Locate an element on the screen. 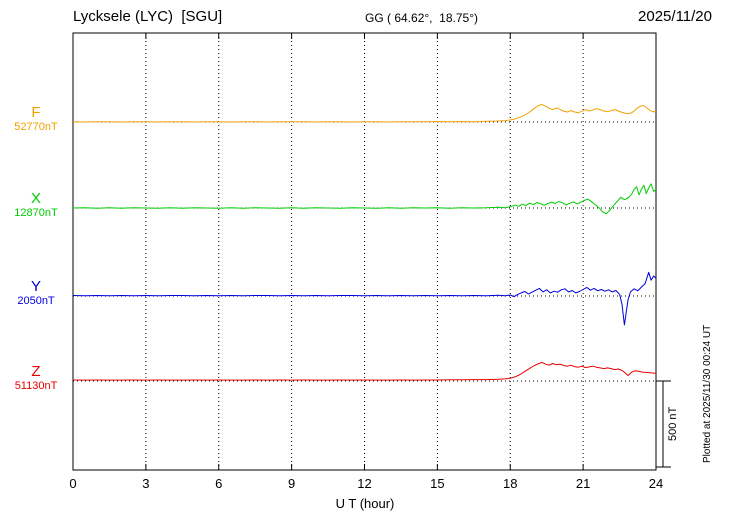 The width and height of the screenshot is (730, 520). trace-z is located at coordinates (364, 371).